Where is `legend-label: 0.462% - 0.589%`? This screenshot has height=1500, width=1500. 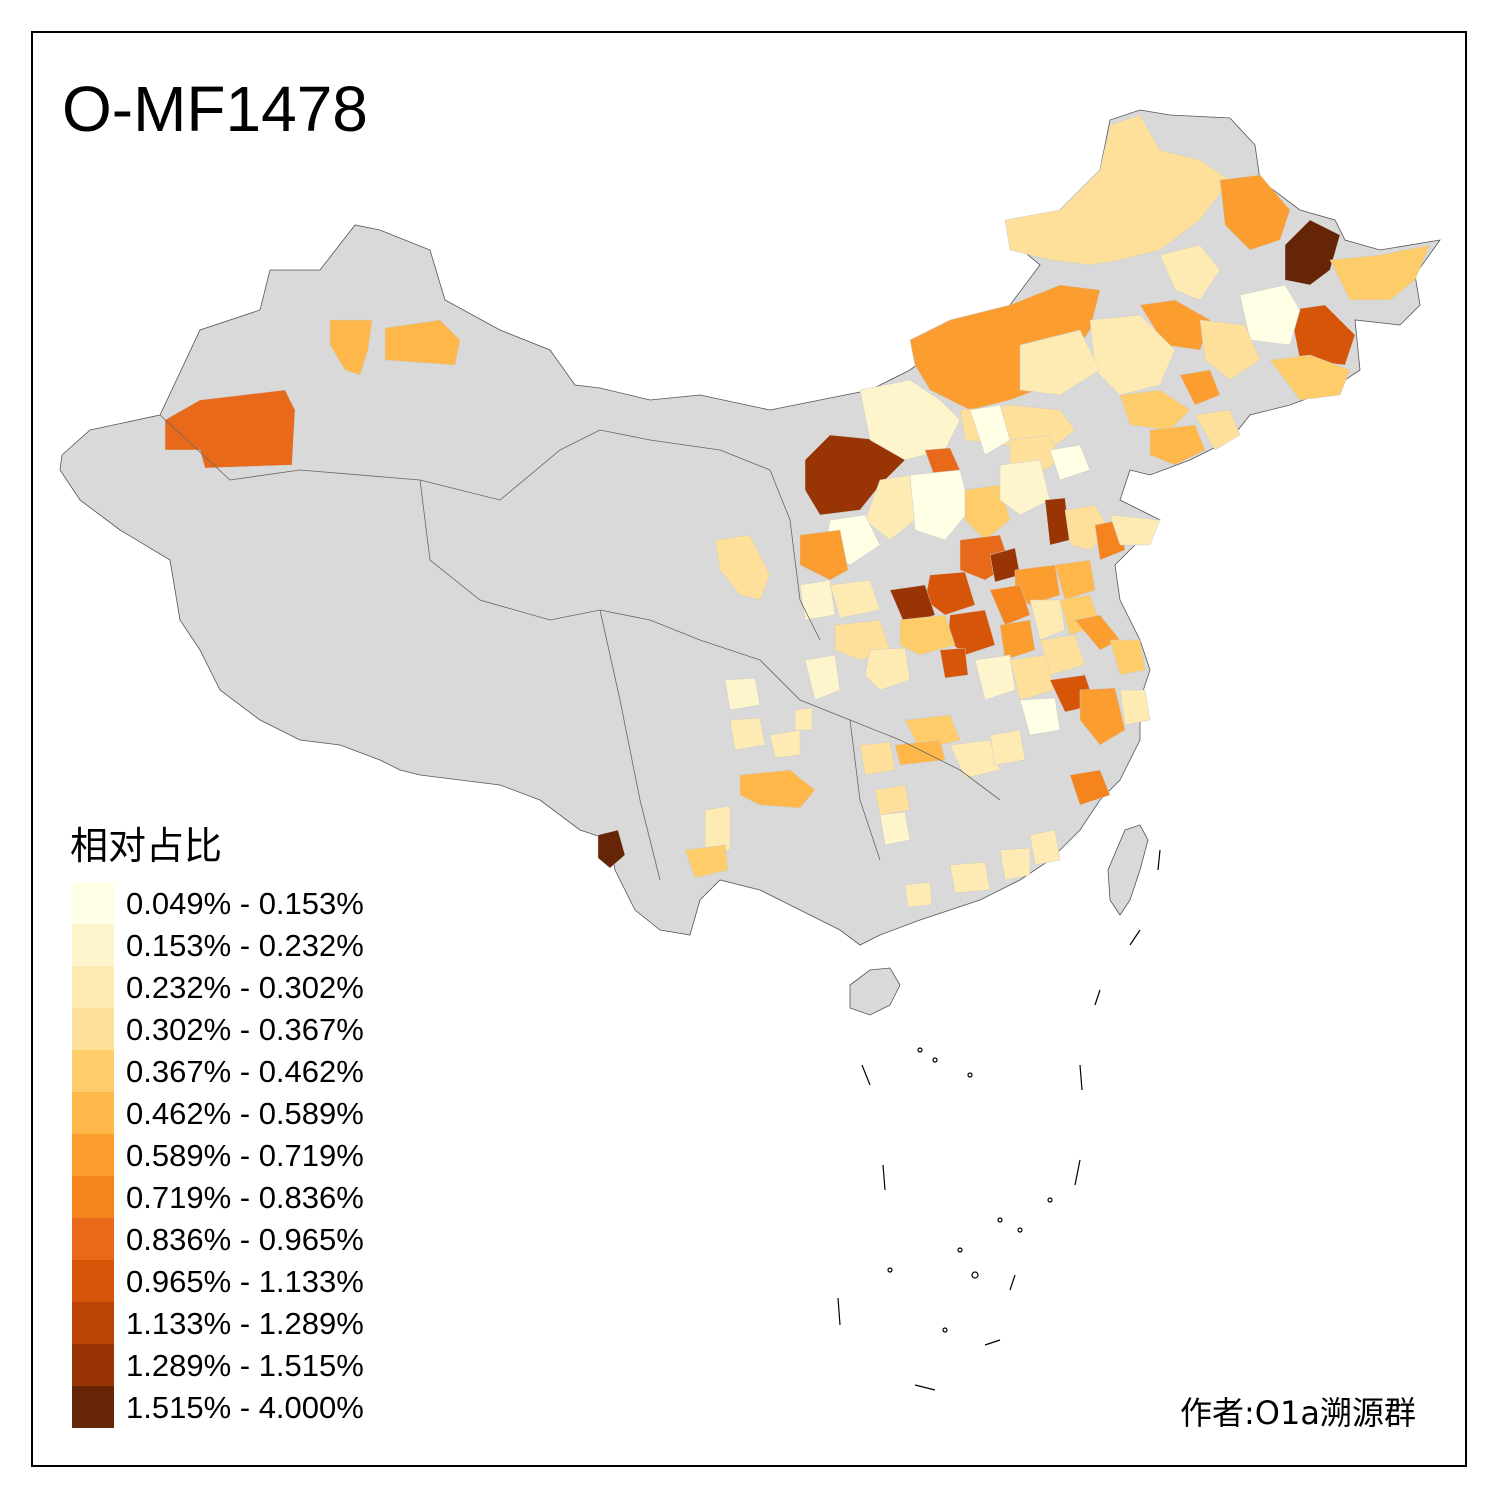
legend-label: 0.462% - 0.589% is located at coordinates (245, 1113).